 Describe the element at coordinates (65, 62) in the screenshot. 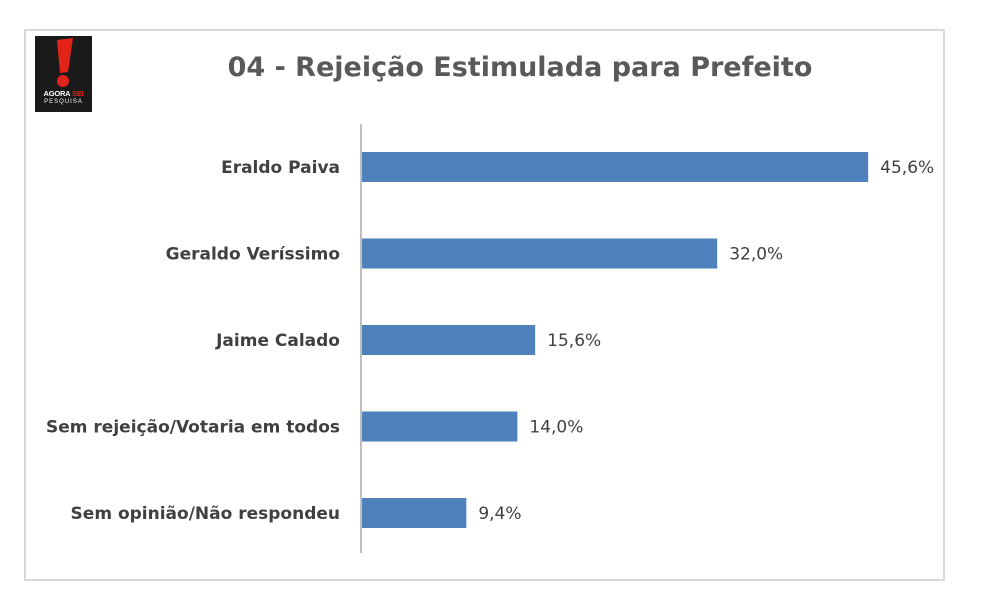

I see `exclamation-logo-icon` at that location.